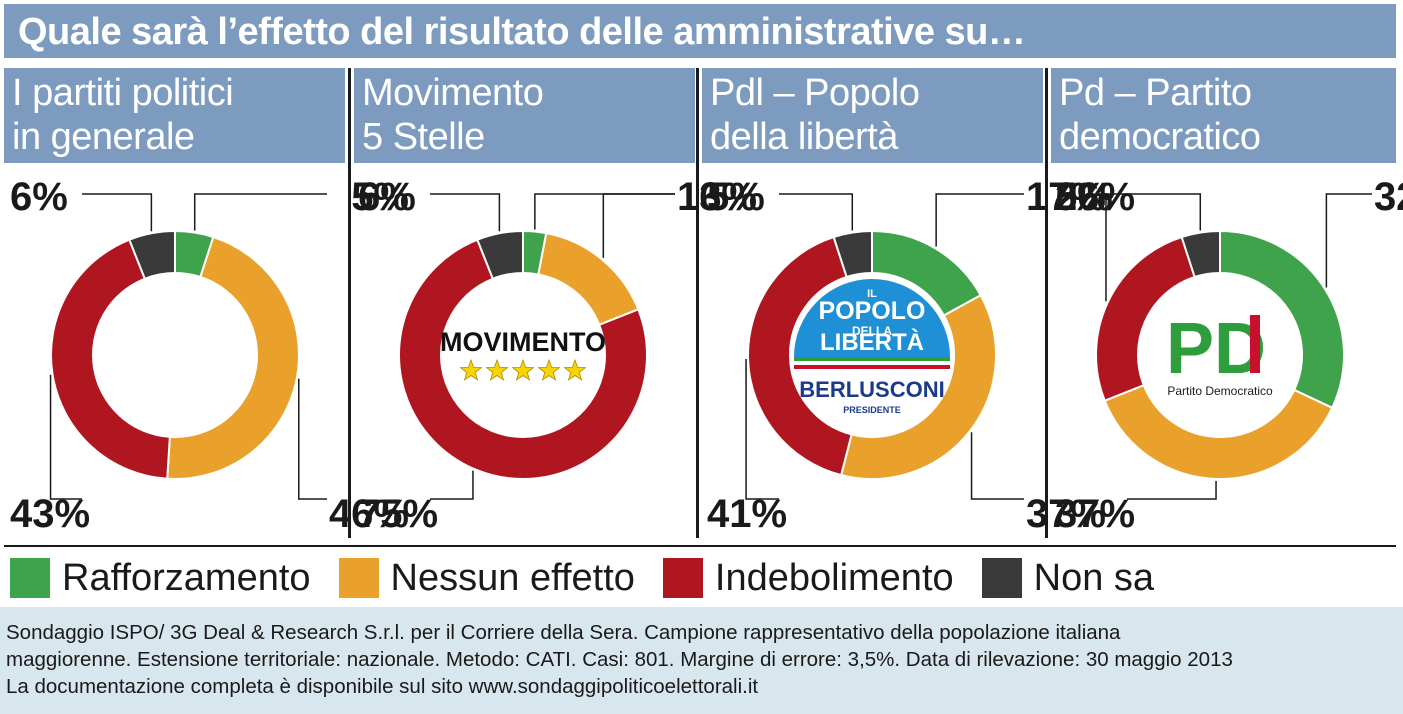  I want to click on legend-item-indebolimento: Indebolimento, so click(808, 578).